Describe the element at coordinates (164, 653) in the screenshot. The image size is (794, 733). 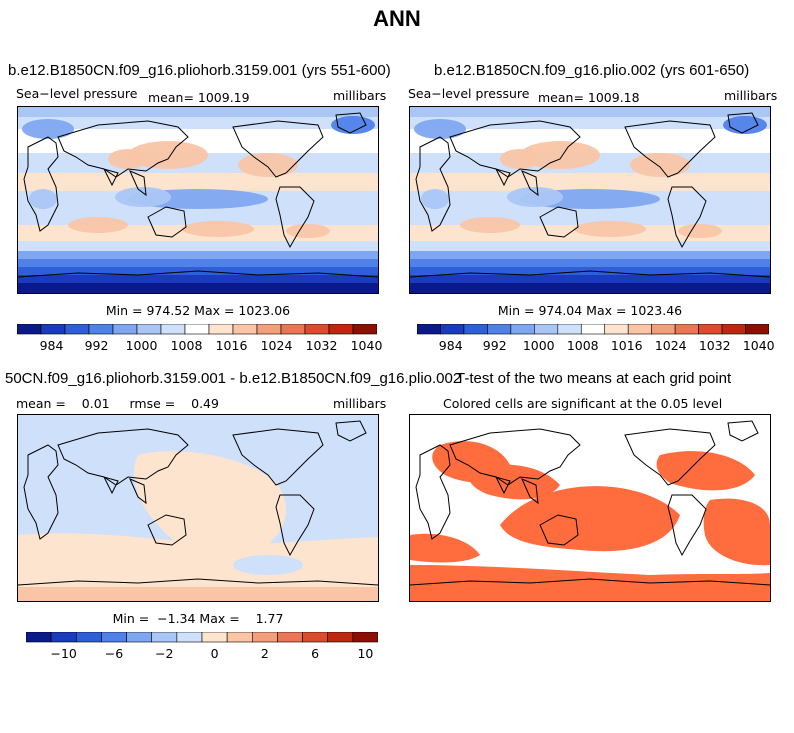
I see `colorbar-tick-label: −2` at that location.